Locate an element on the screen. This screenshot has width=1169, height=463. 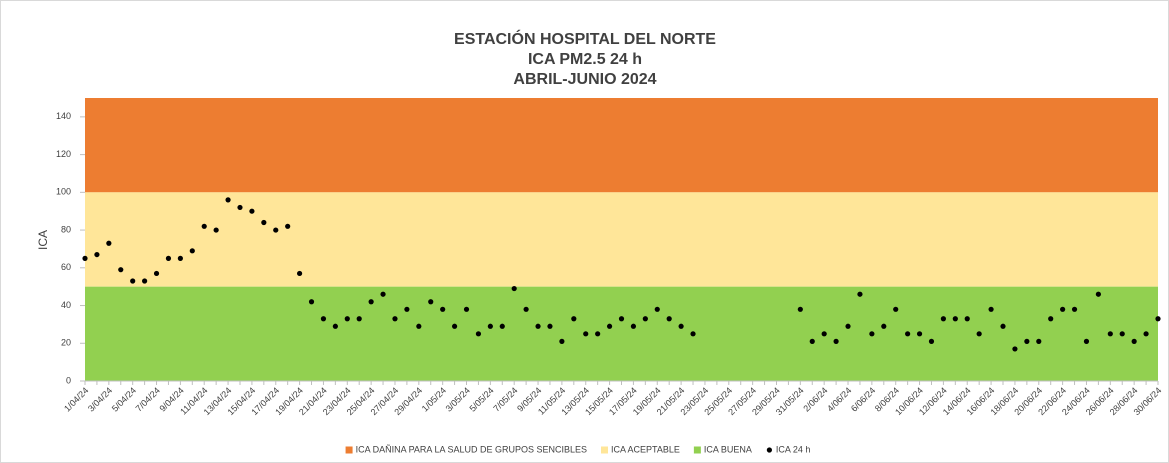
y-tick-label: 120 is located at coordinates (63, 154).